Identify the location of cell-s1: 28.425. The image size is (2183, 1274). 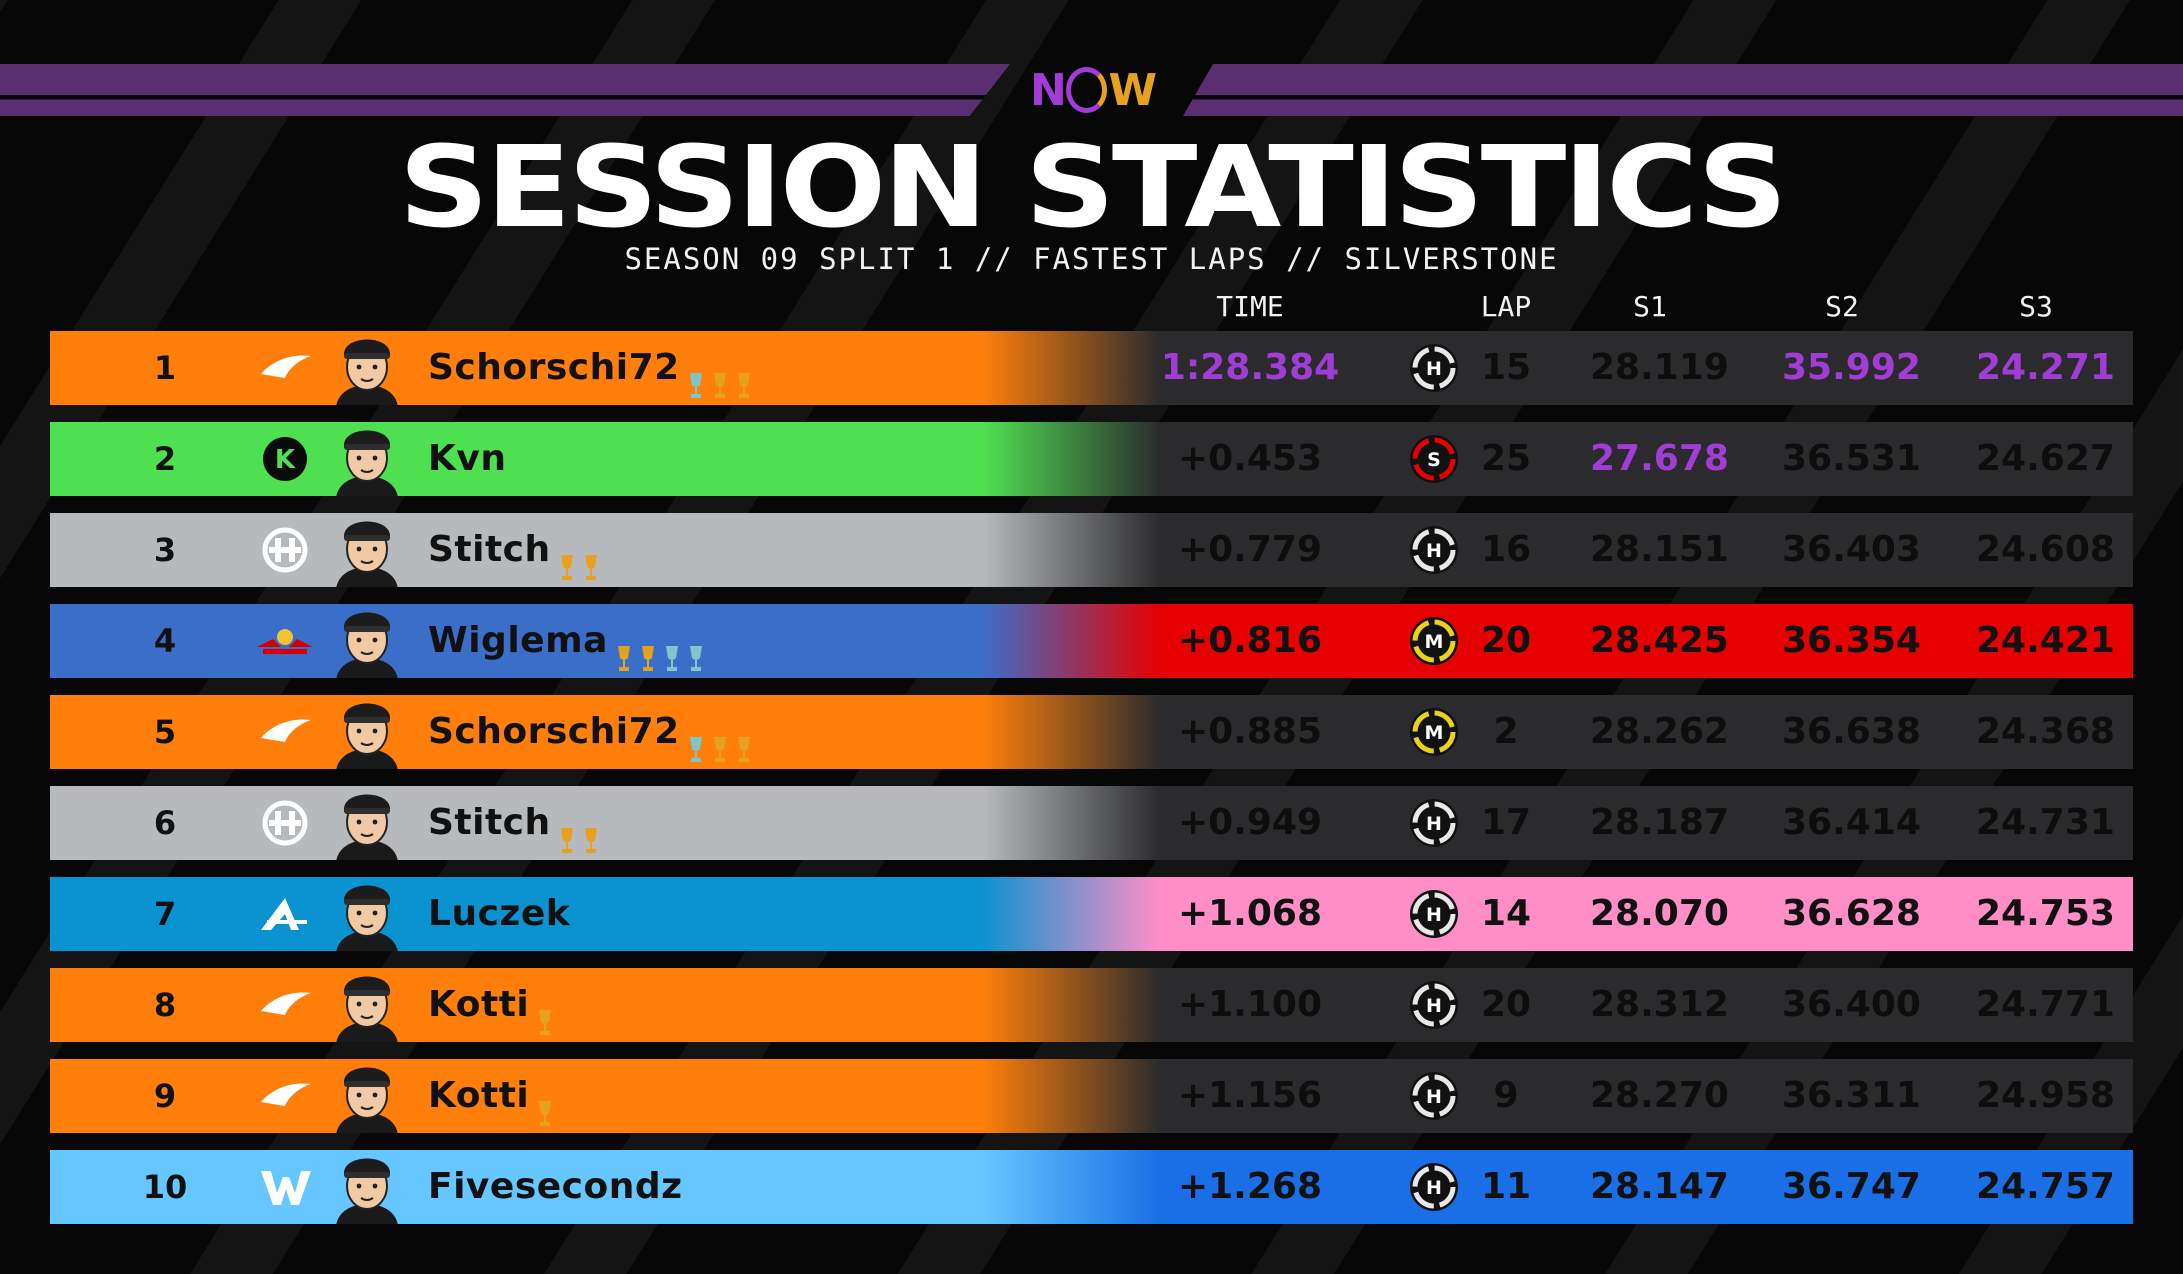
(1659, 640).